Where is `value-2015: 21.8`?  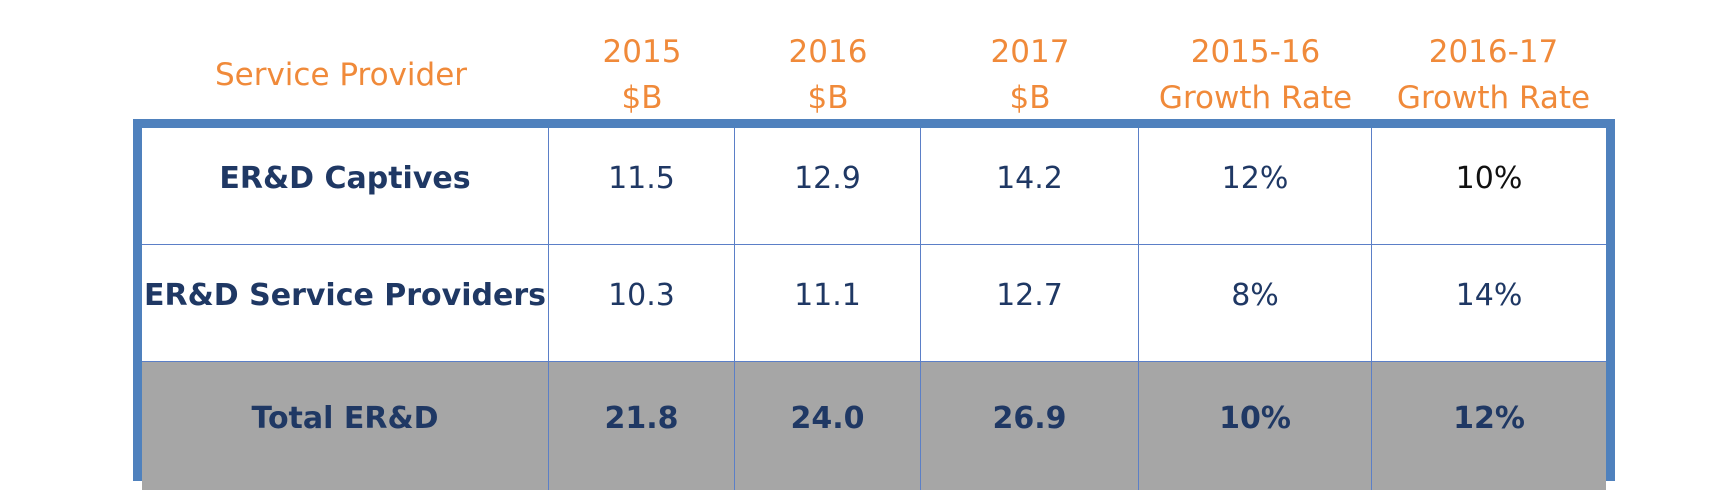 value-2015: 21.8 is located at coordinates (642, 426).